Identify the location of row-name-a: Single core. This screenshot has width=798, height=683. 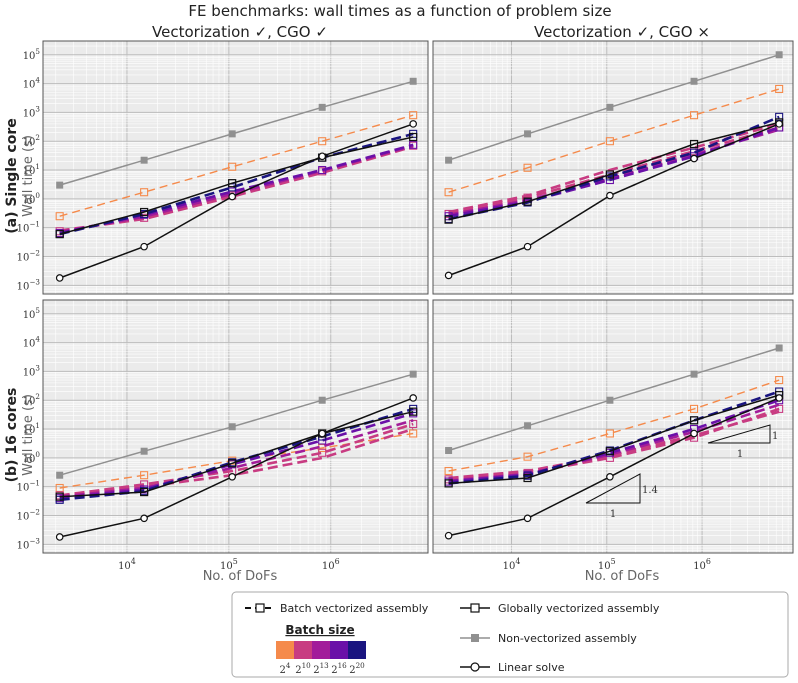
(12, 162).